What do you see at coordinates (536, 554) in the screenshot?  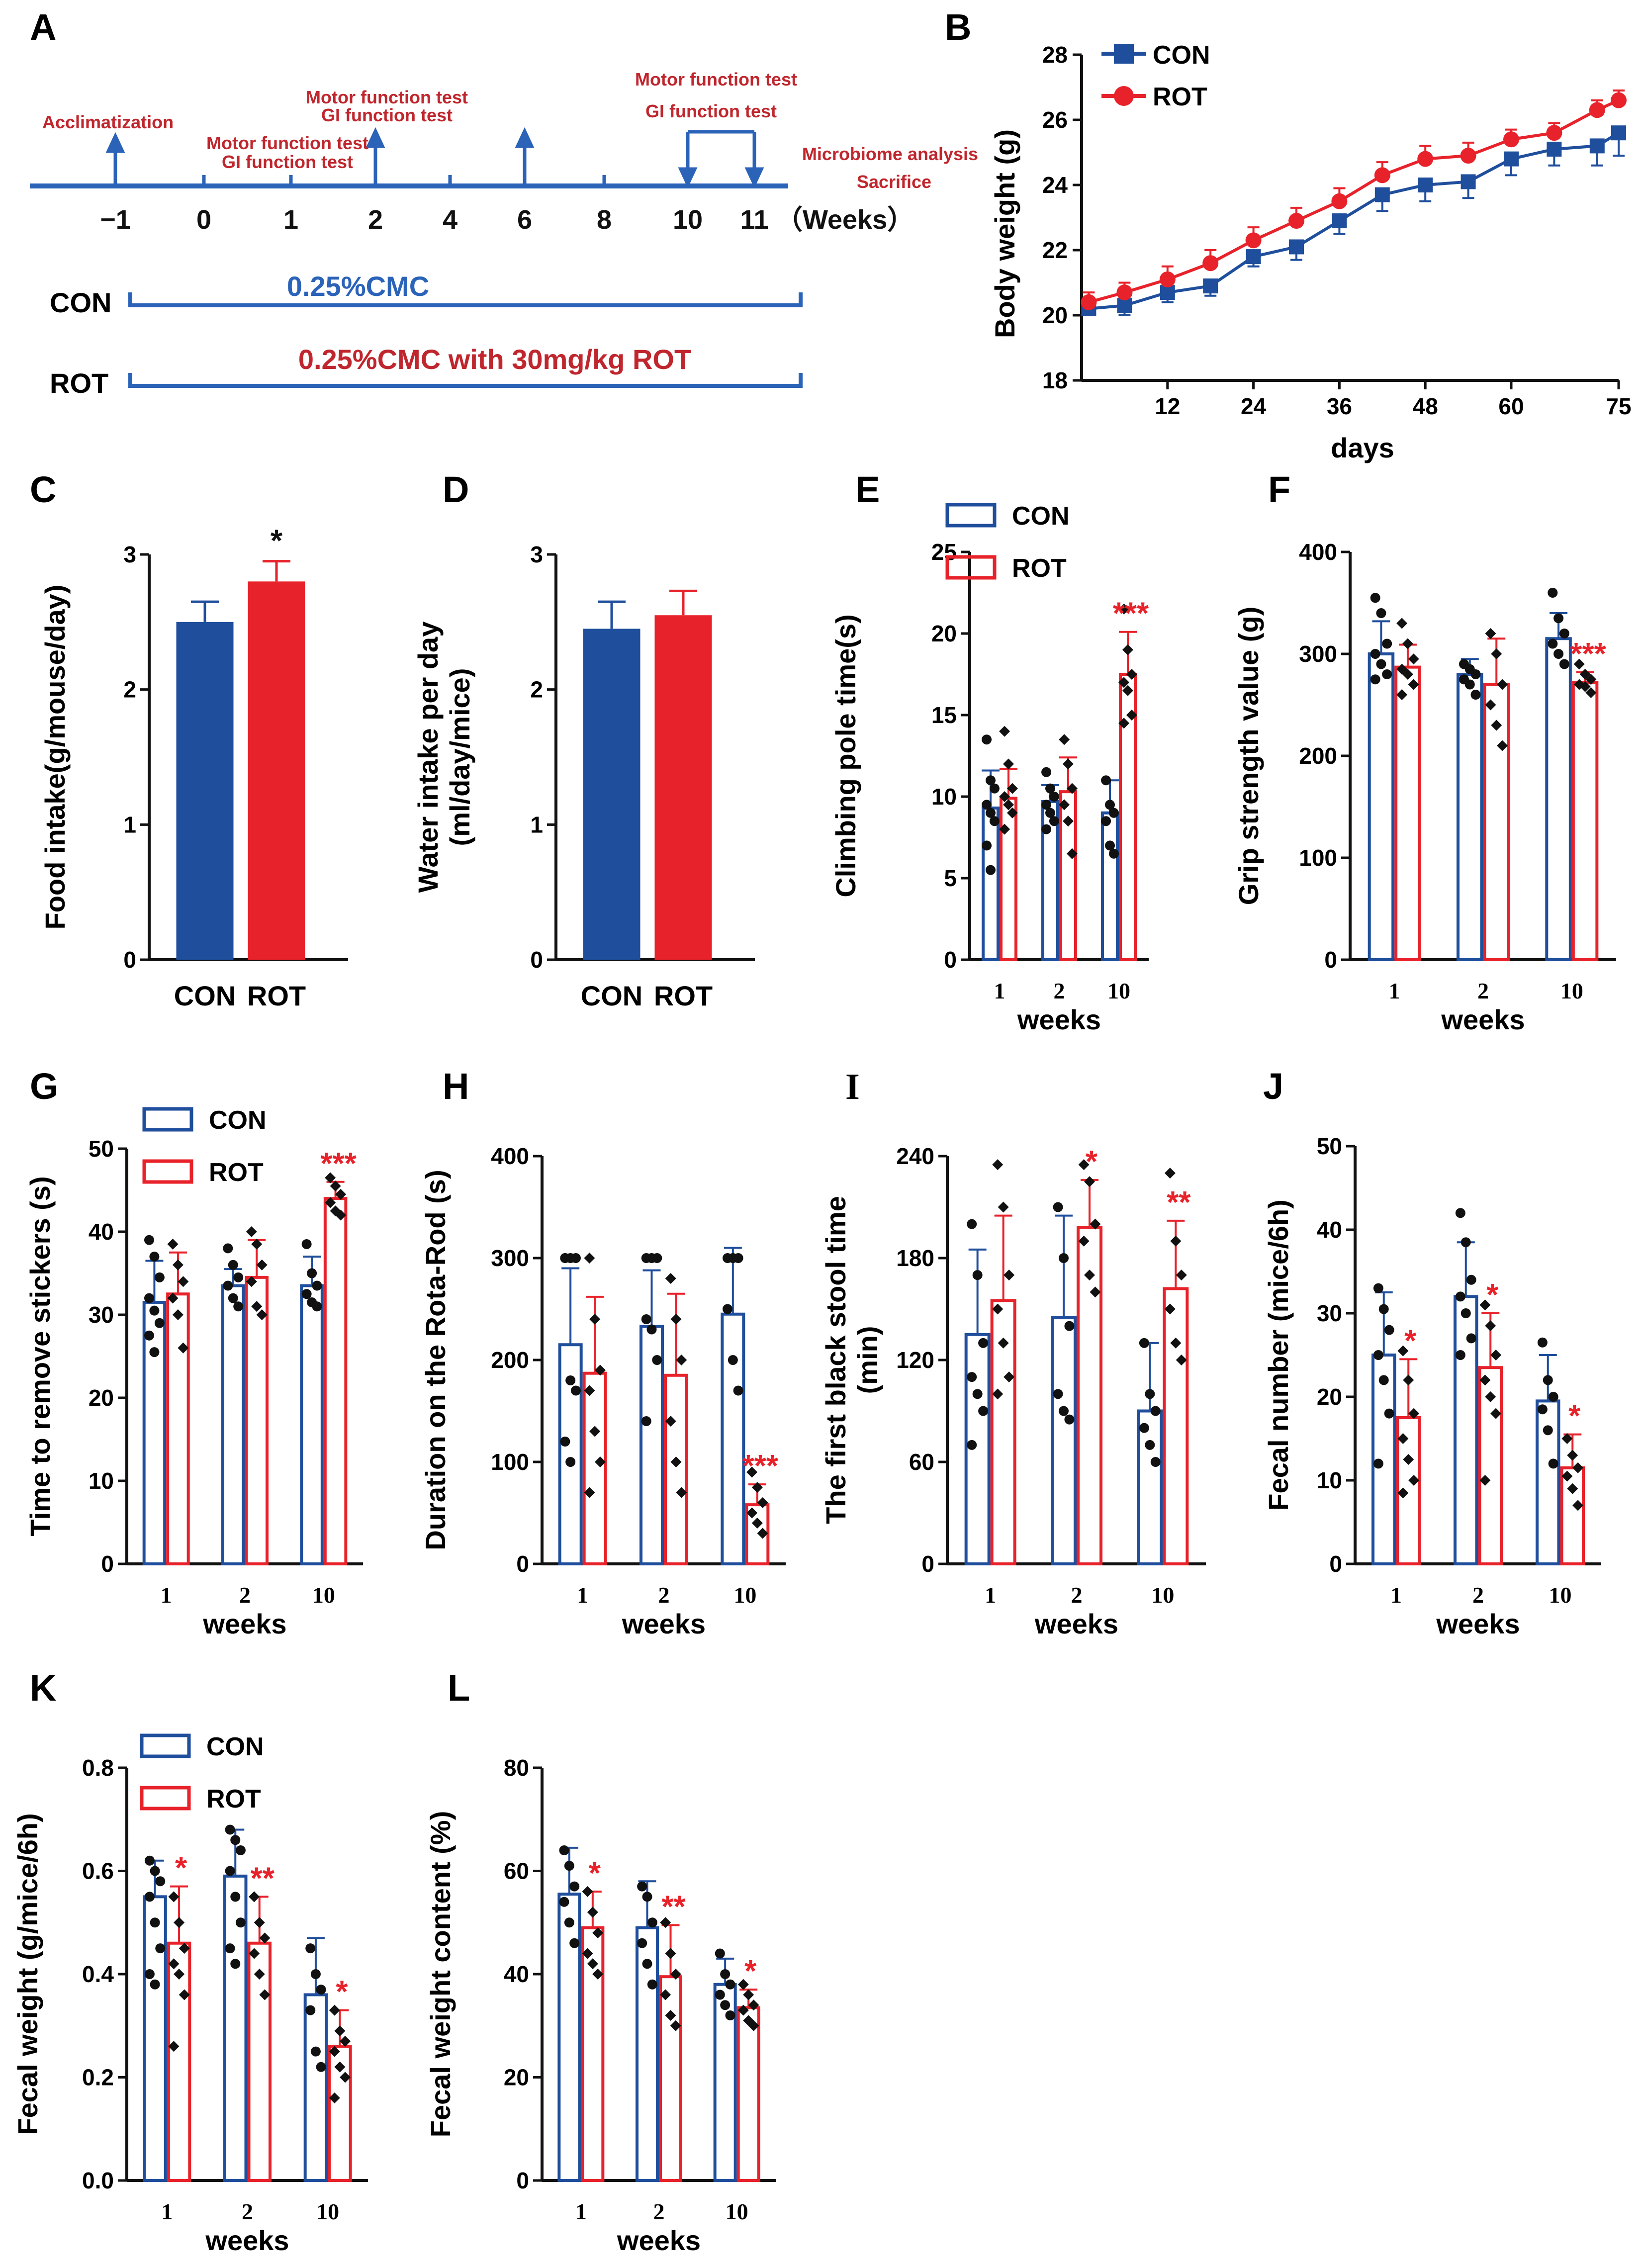 I see `y-tick-label: 3` at bounding box center [536, 554].